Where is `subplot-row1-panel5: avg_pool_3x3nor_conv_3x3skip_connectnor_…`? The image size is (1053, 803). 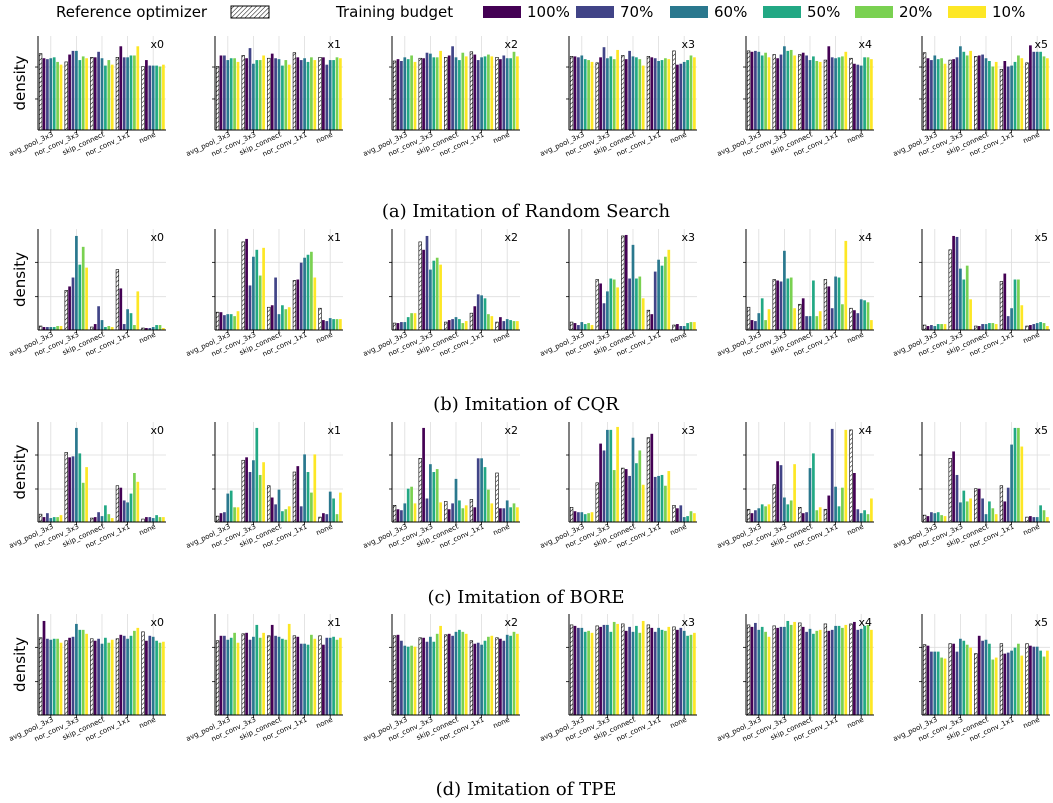 subplot-row1-panel5: avg_pool_3x3nor_conv_3x3skip_connectnor_… is located at coordinates (971, 293).